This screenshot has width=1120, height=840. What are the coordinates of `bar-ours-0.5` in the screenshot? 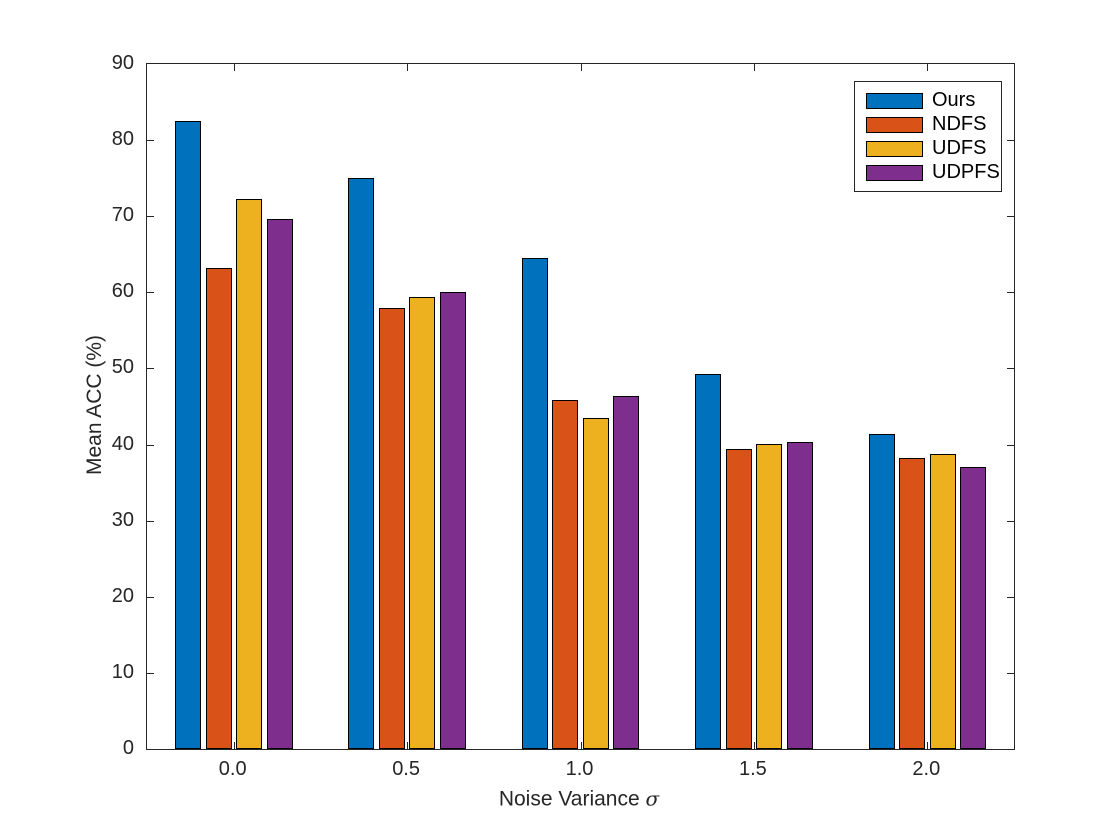 It's located at (361, 463).